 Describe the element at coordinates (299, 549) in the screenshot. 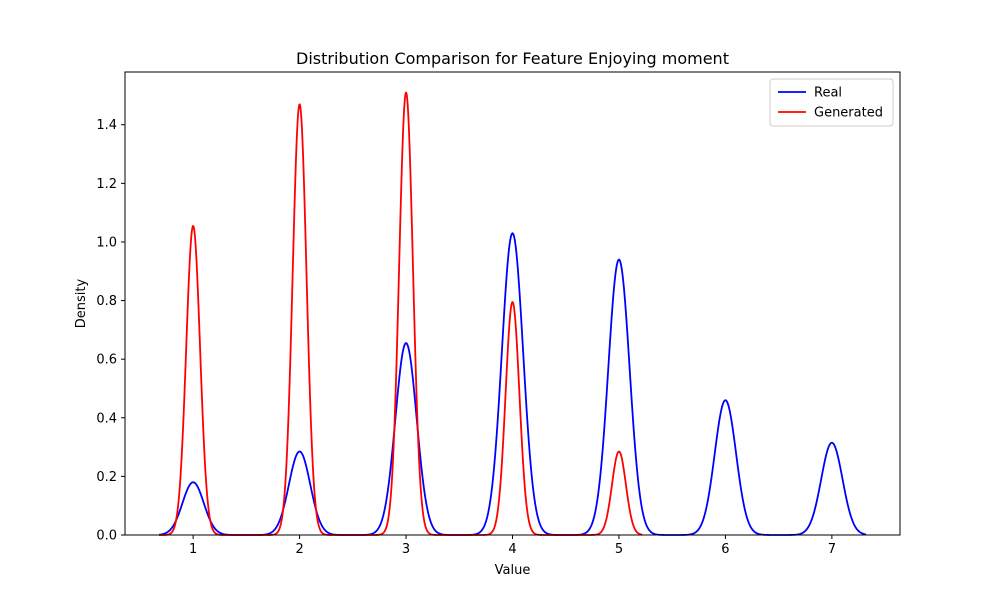

I see `x-tick-label: 2` at that location.